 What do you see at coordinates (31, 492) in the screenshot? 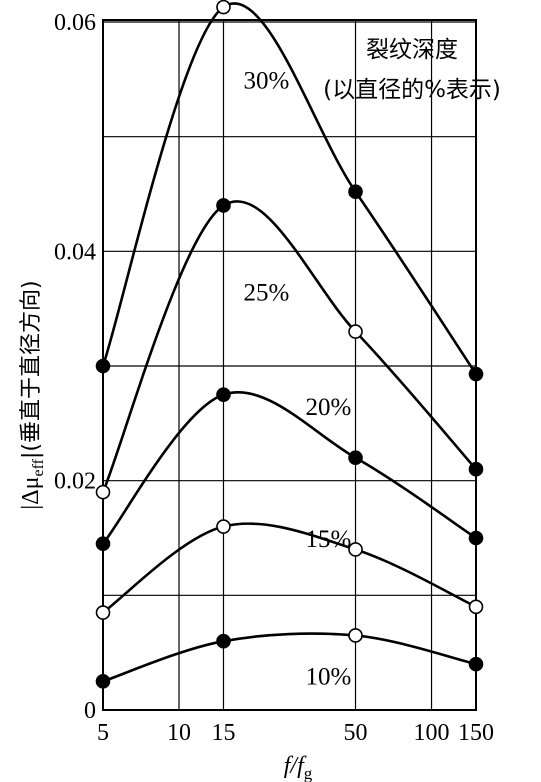
I see `y-axis-title-prefix: |Δμ` at bounding box center [31, 492].